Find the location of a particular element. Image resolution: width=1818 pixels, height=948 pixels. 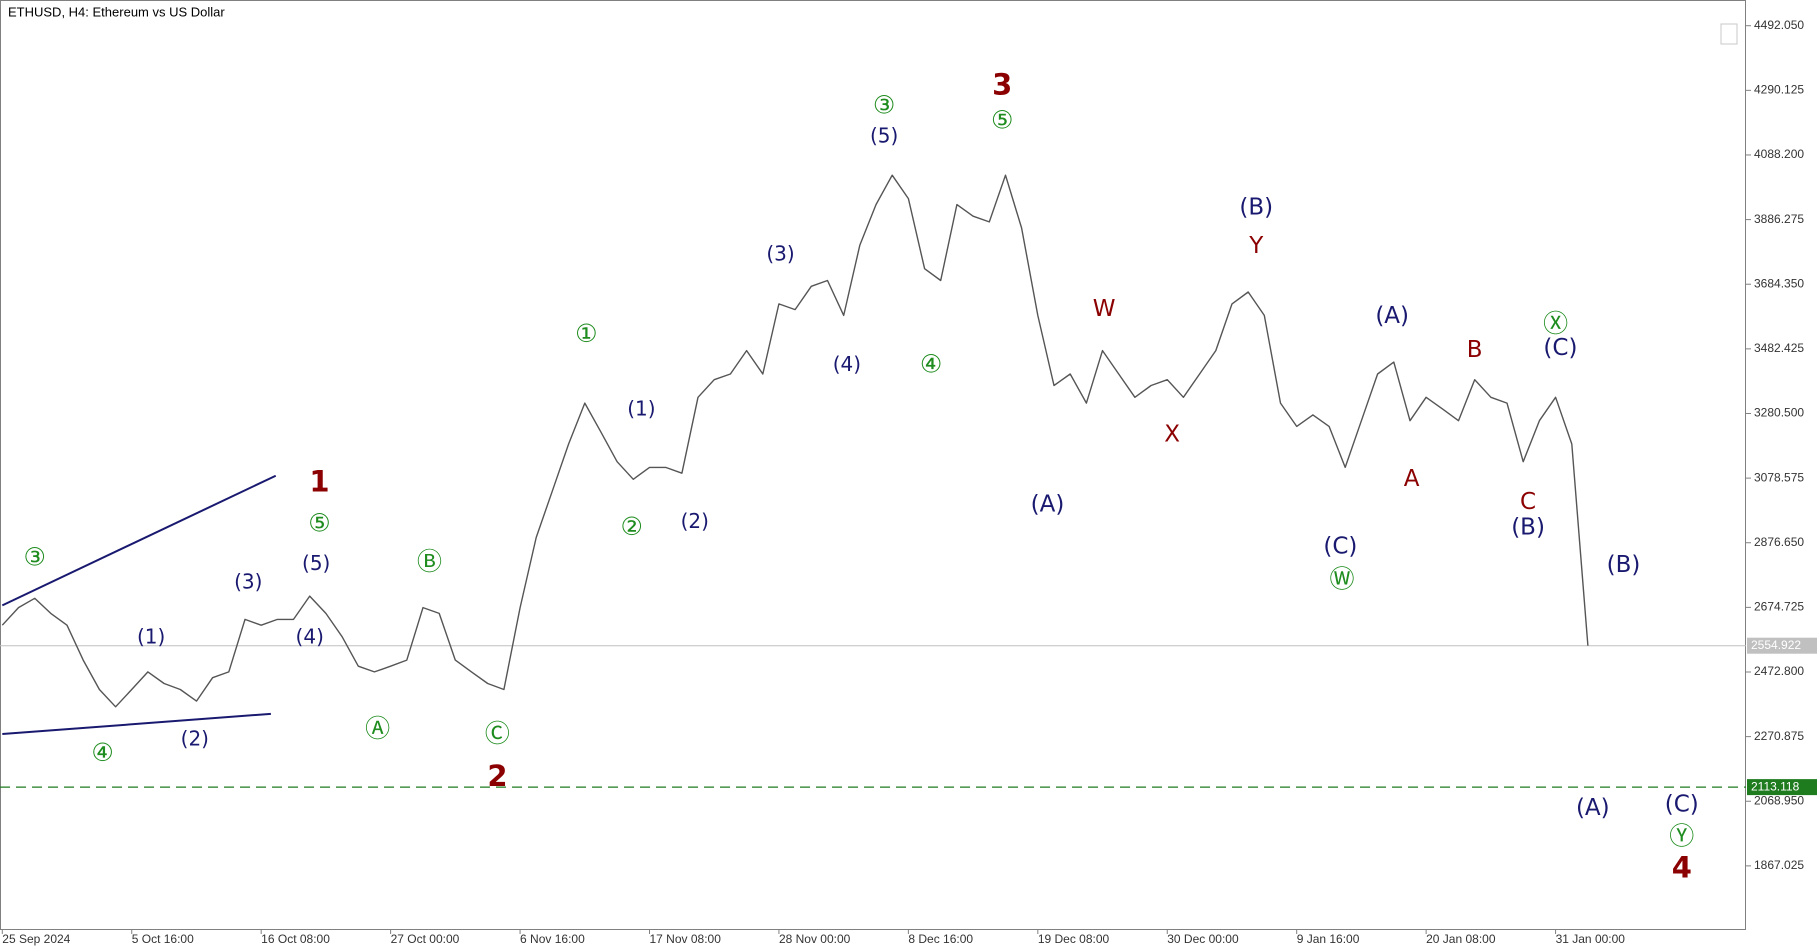

x-tick-label: 30 Dec 00:00 is located at coordinates (1203, 939).